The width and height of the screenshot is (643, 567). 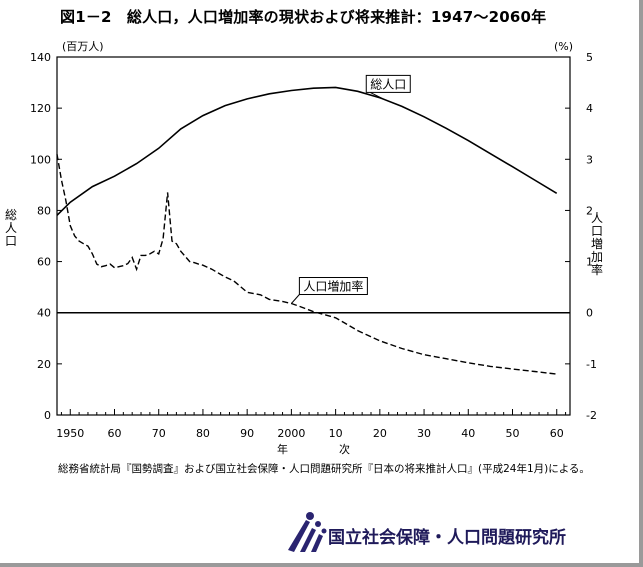 I want to click on left-axis-tick-label: 100, so click(x=40, y=159).